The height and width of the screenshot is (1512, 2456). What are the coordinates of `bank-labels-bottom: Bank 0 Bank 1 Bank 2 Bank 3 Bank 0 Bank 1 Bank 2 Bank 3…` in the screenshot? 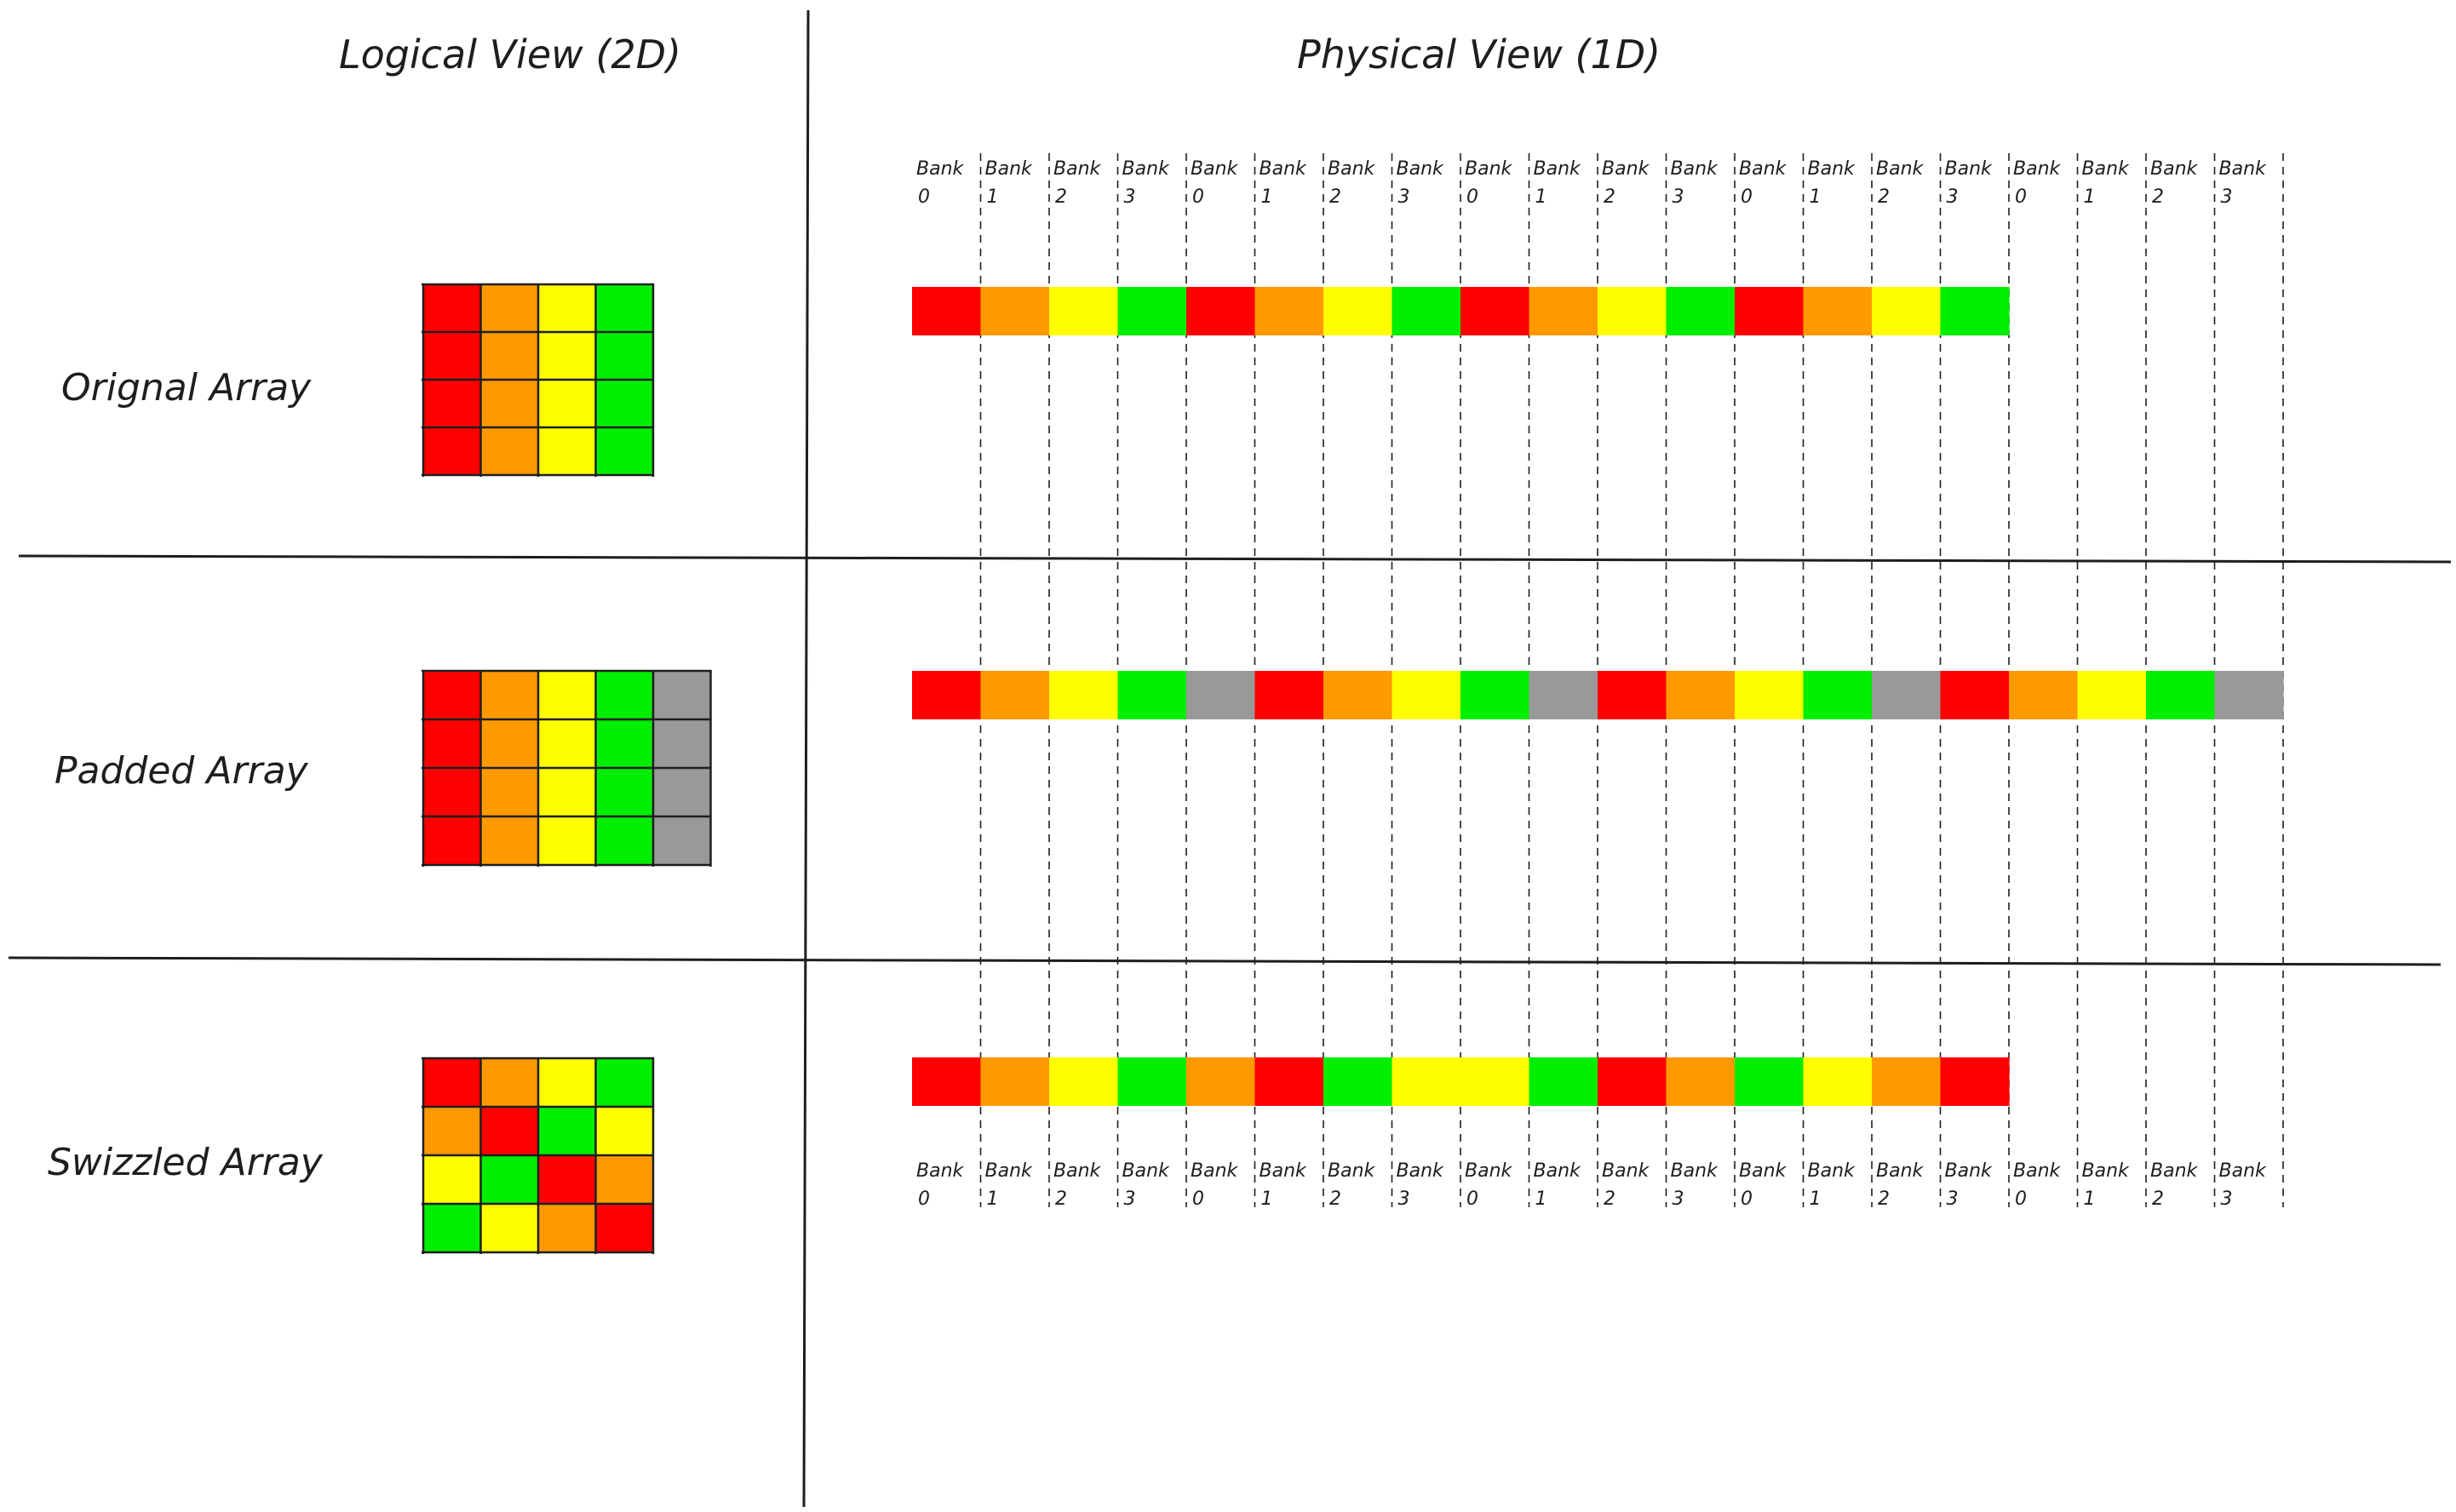 It's located at (1591, 1185).